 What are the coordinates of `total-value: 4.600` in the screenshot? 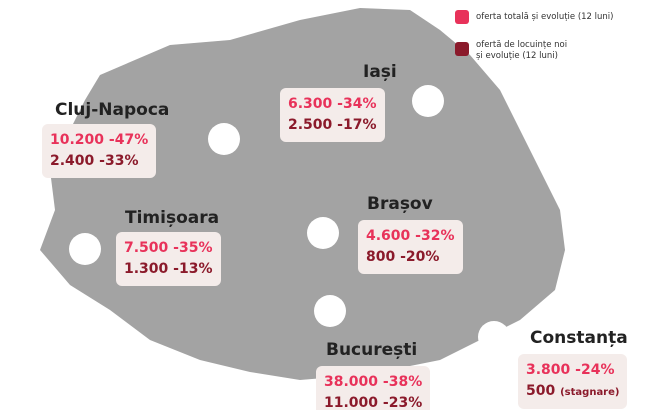 It's located at (388, 236).